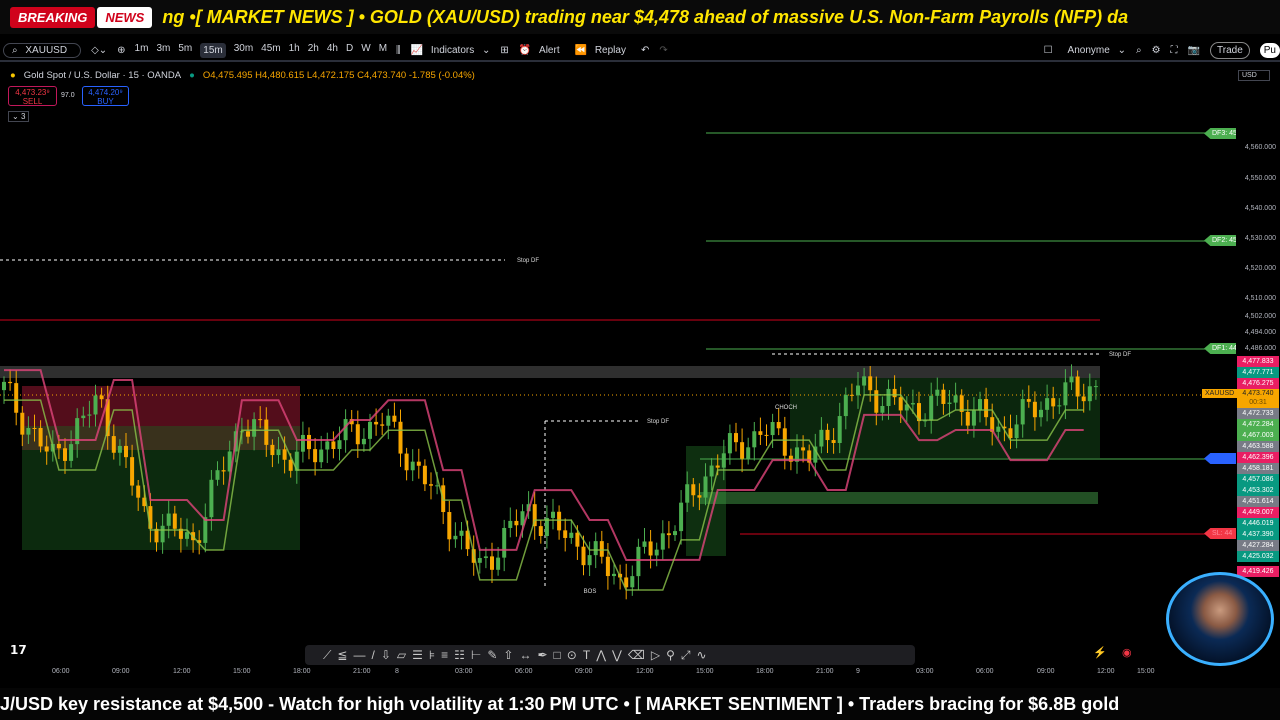 This screenshot has width=1280, height=720. Describe the element at coordinates (350, 48) in the screenshot. I see `timeframe-D: D` at that location.